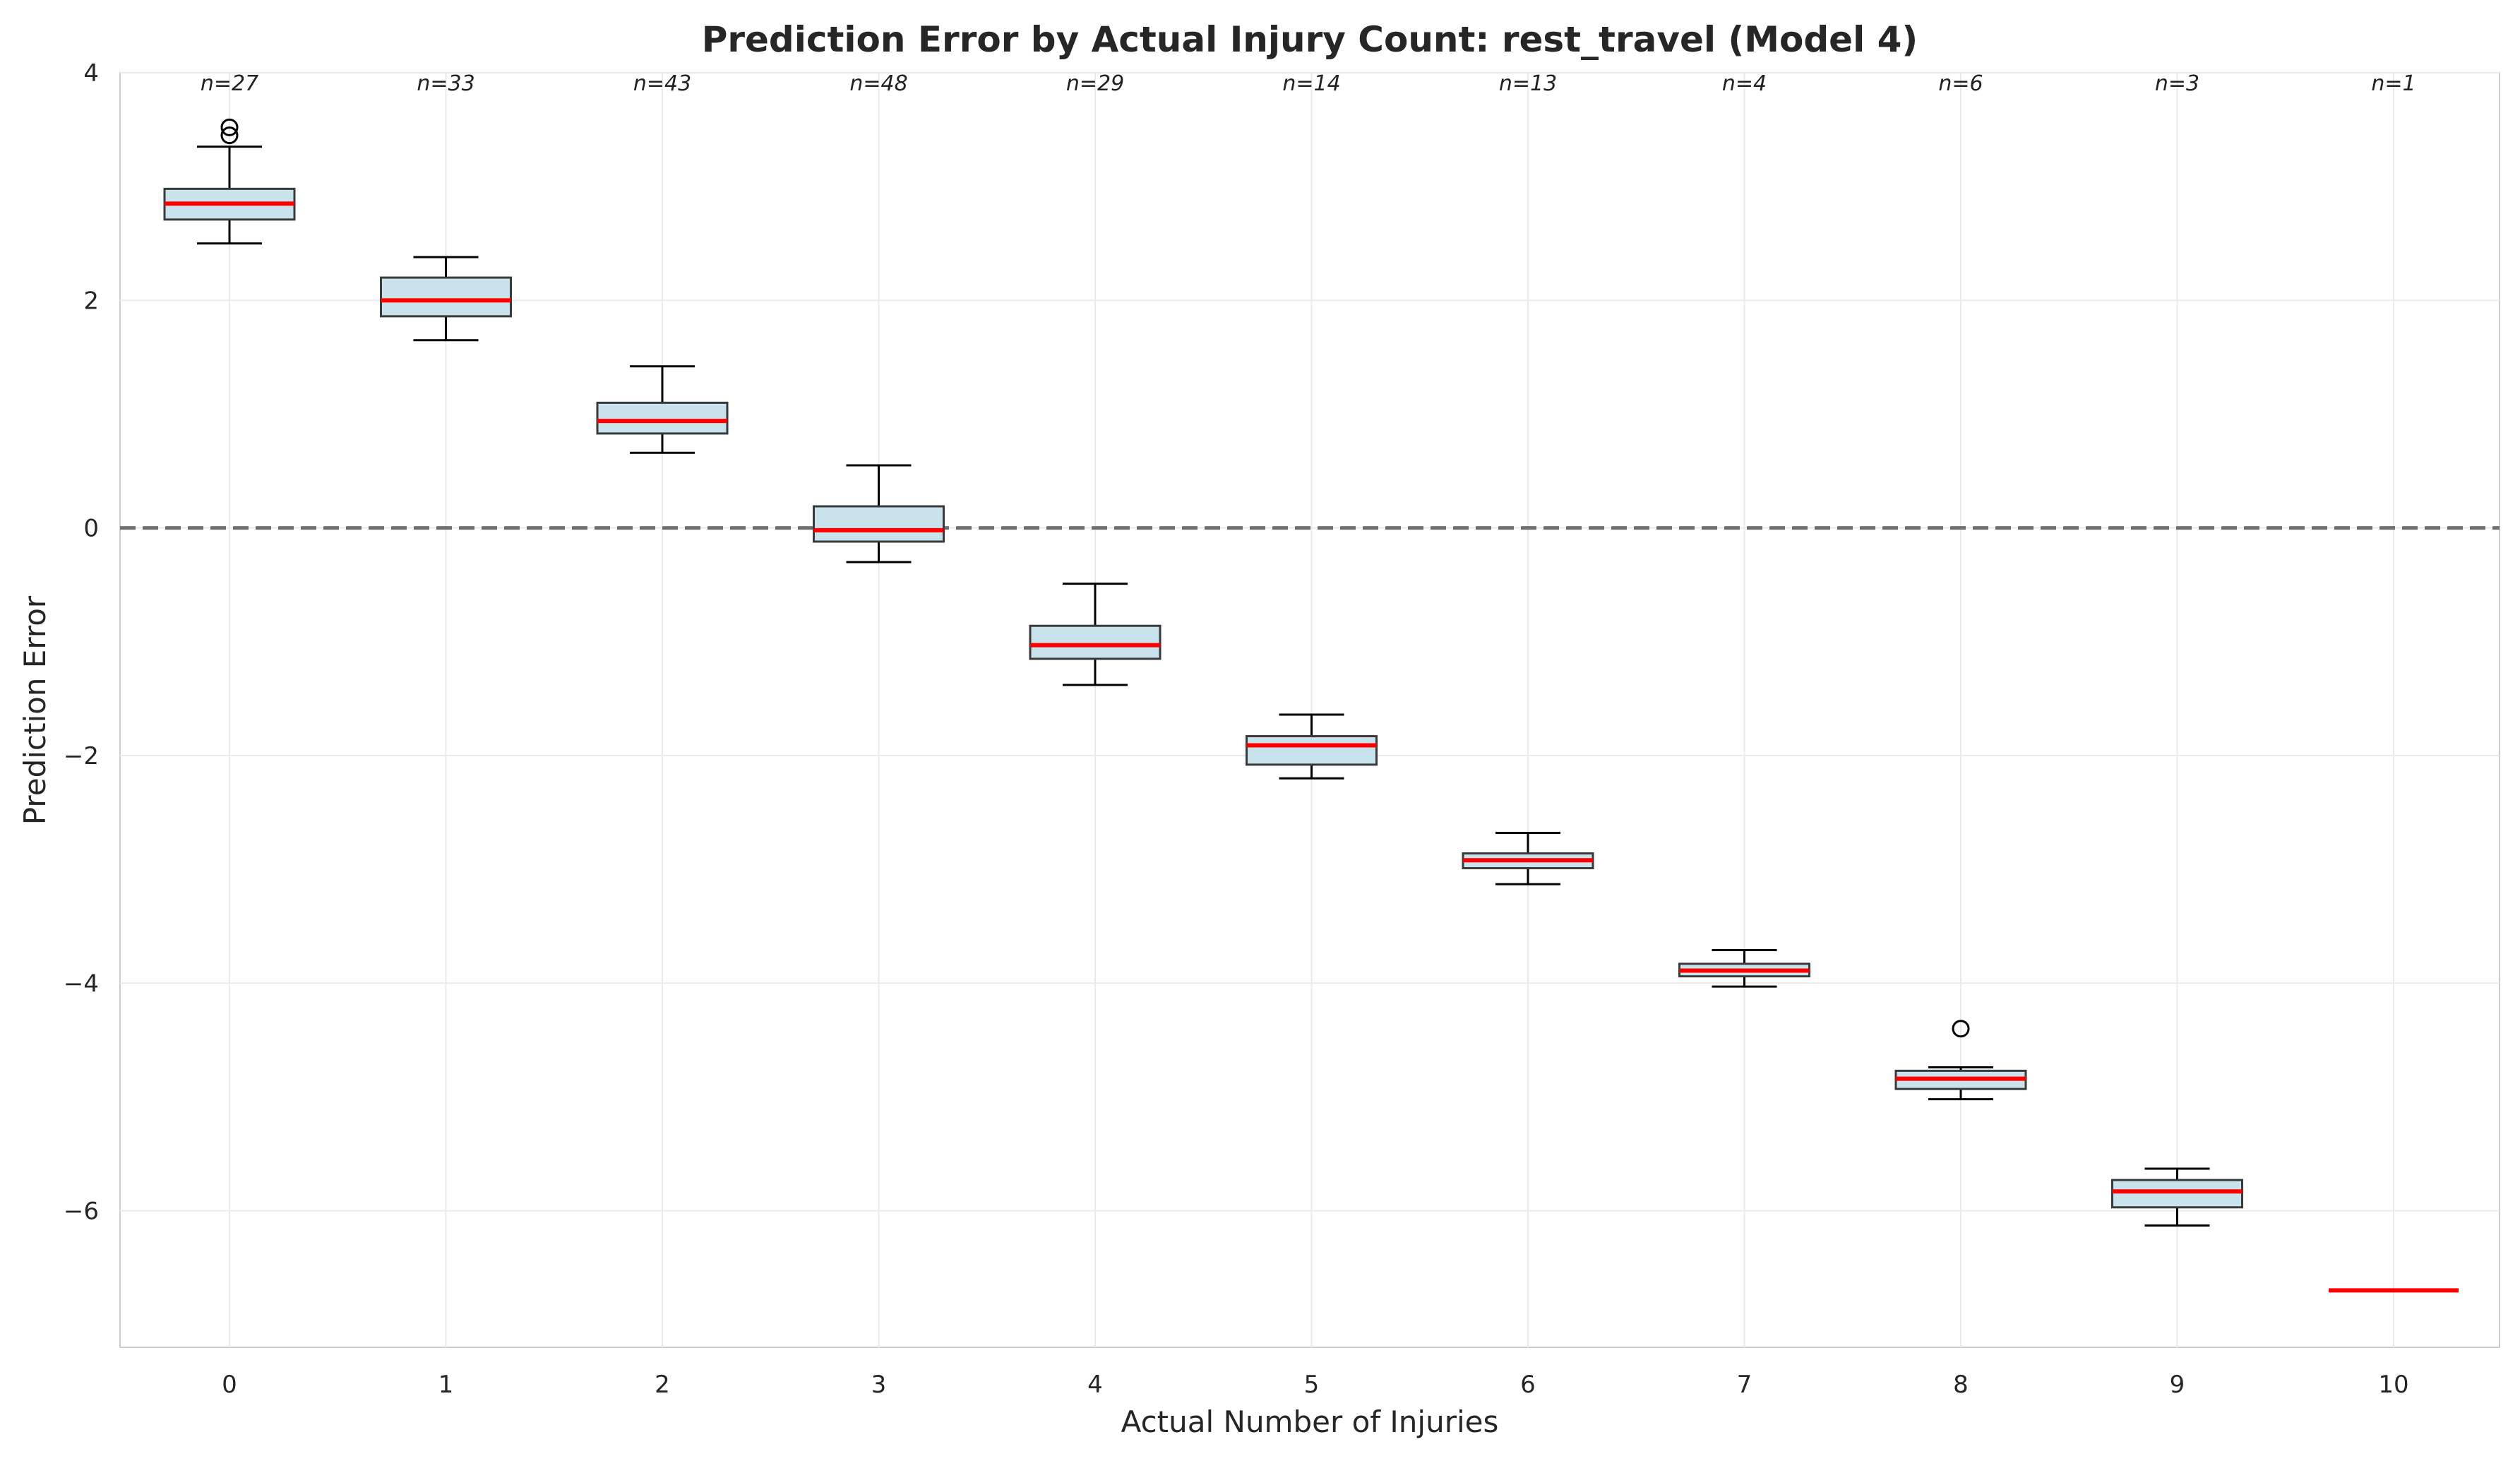 This screenshot has height=1461, width=2520. Describe the element at coordinates (91, 301) in the screenshot. I see `y-tick-label: 2` at that location.